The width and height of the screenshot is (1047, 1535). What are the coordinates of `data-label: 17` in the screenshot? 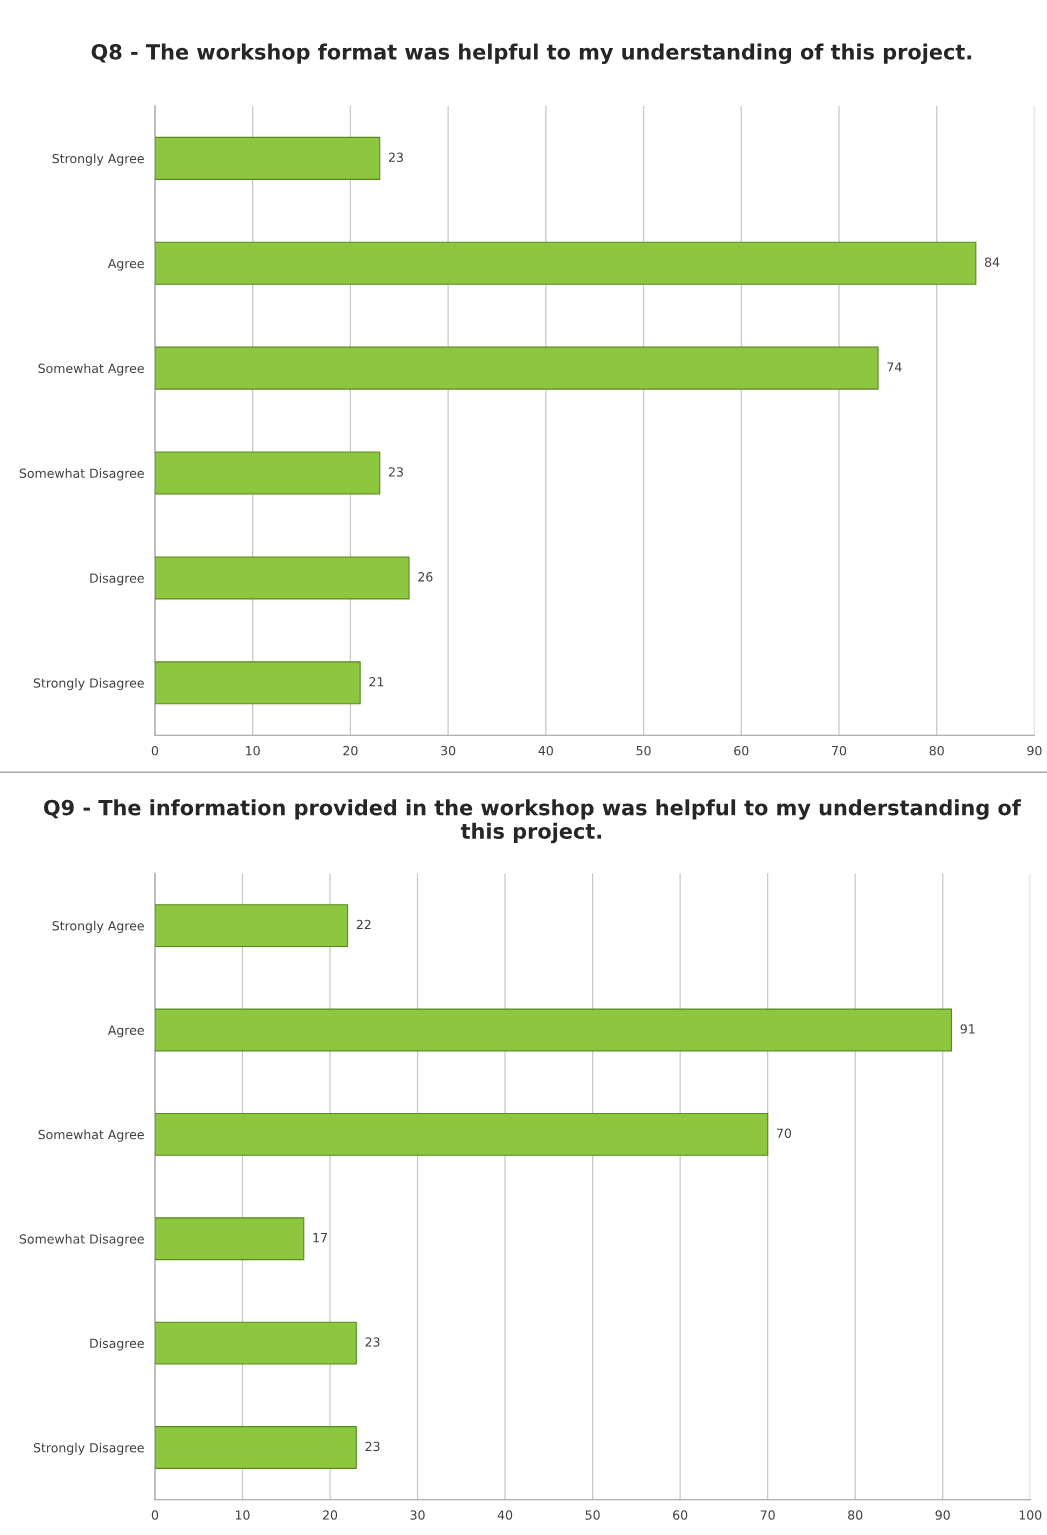 It's located at (320, 1238).